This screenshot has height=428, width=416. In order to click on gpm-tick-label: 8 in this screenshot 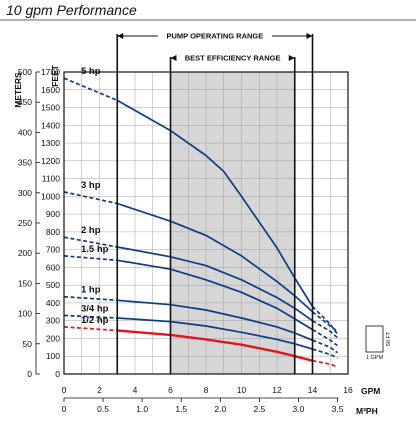, I will do `click(206, 390)`.